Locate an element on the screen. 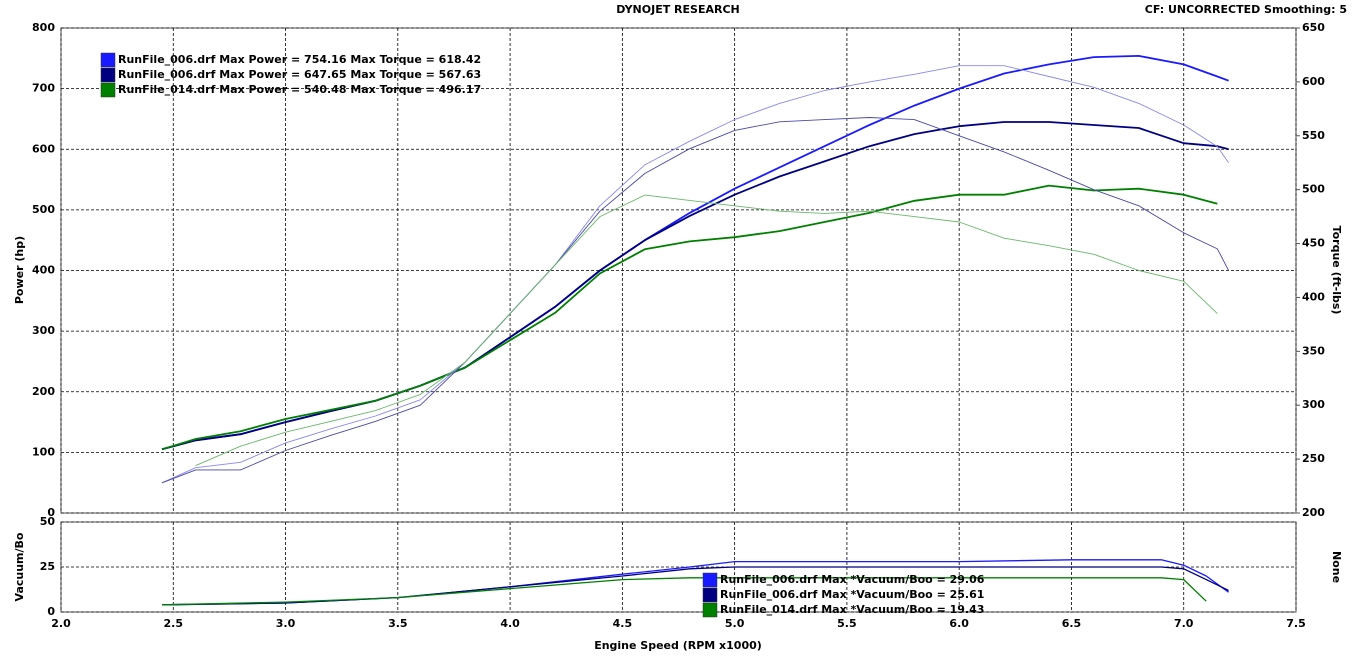  x-tick-label: 3.5 is located at coordinates (398, 623).